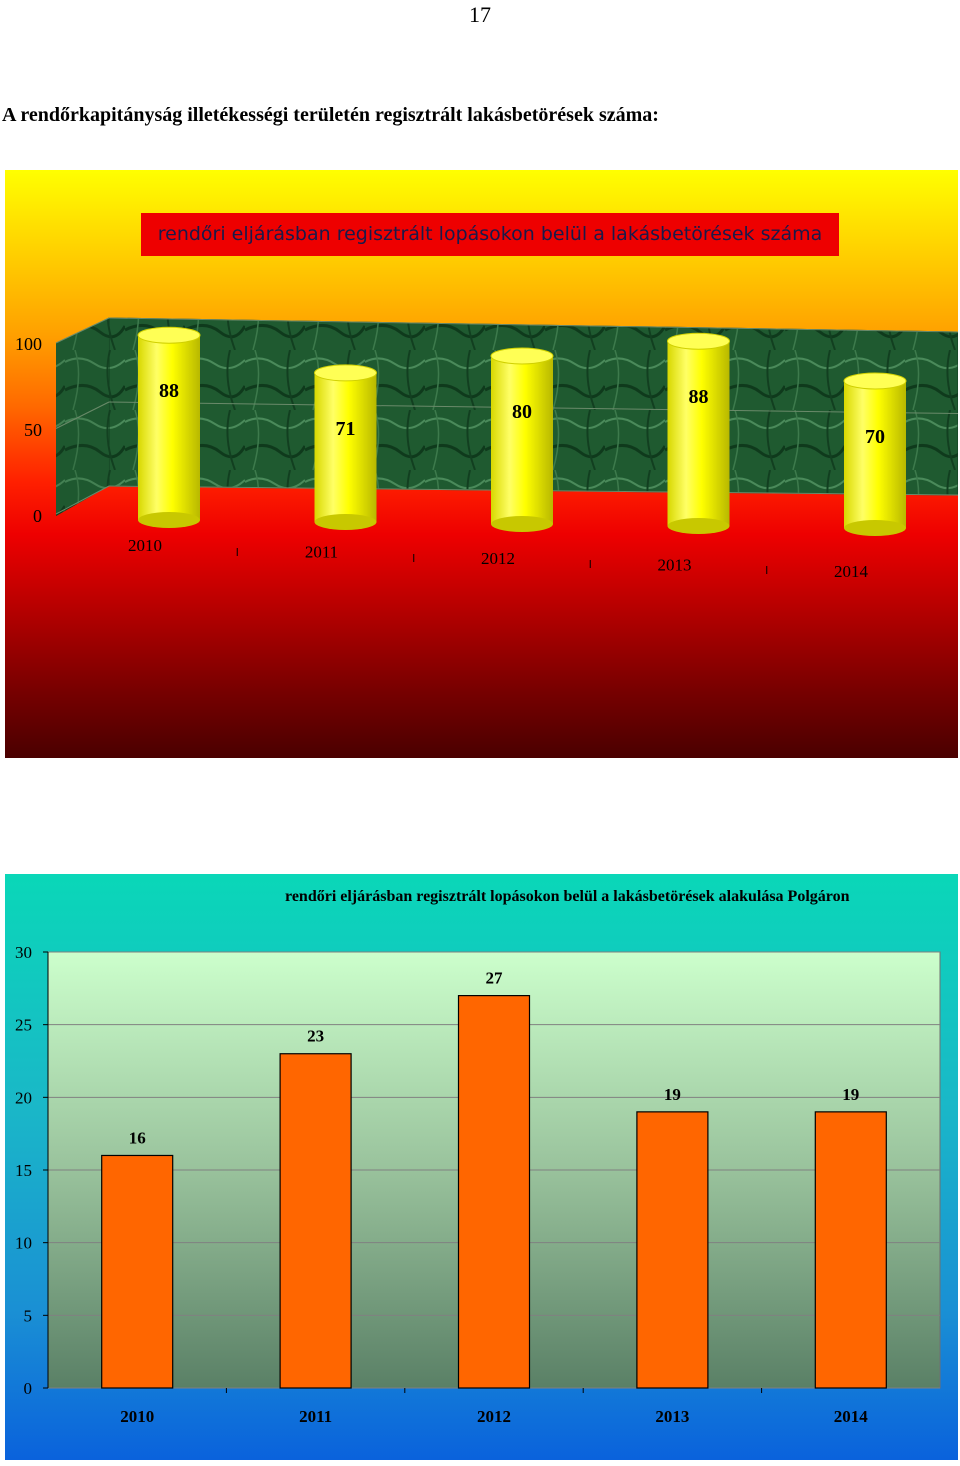  I want to click on data-label: 80, so click(522, 412).